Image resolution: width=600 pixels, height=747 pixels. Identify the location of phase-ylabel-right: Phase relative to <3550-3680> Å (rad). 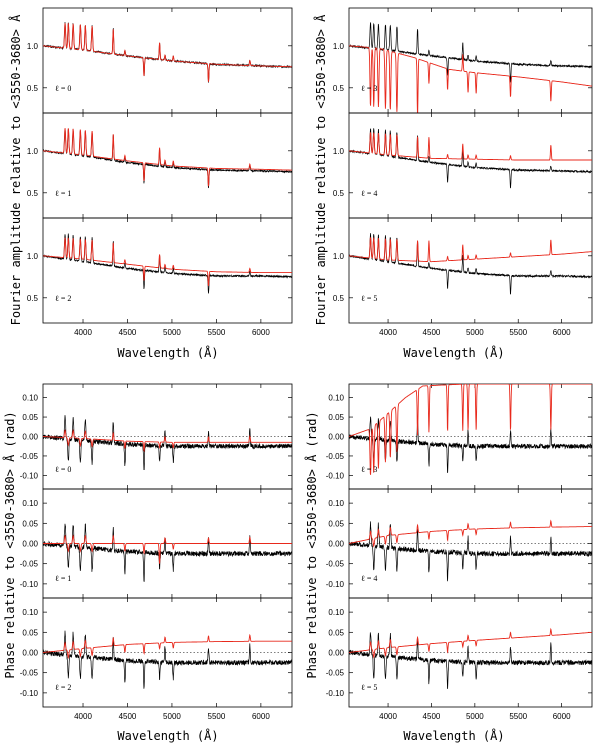
(311, 544).